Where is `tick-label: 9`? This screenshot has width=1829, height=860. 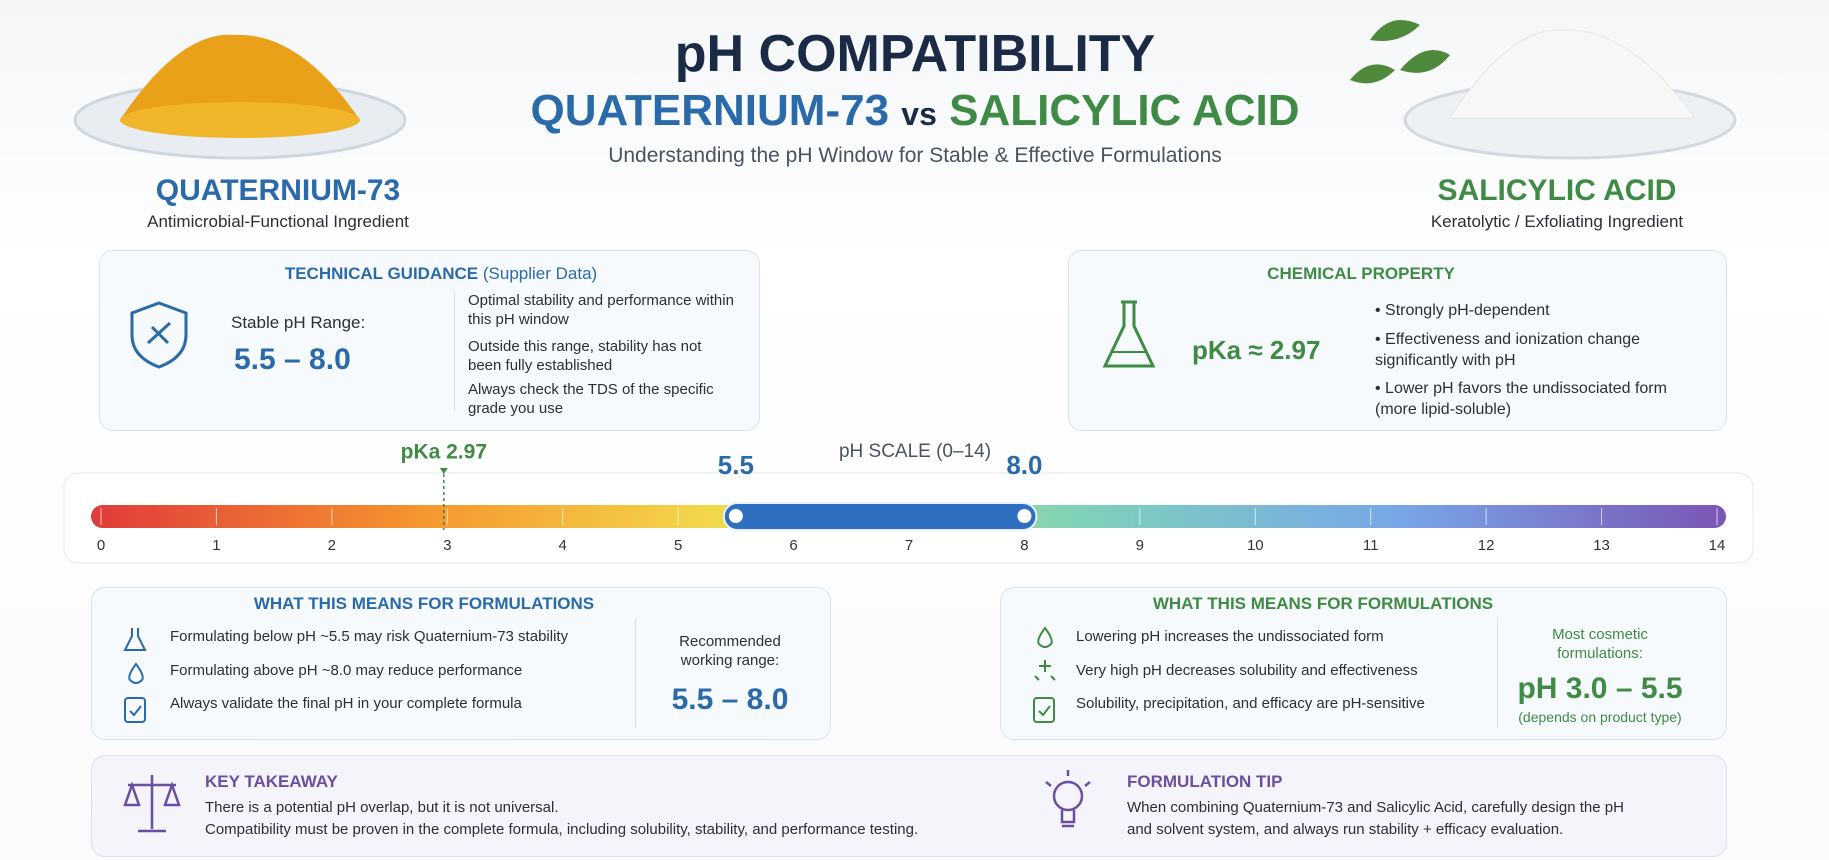
tick-label: 9 is located at coordinates (1140, 545).